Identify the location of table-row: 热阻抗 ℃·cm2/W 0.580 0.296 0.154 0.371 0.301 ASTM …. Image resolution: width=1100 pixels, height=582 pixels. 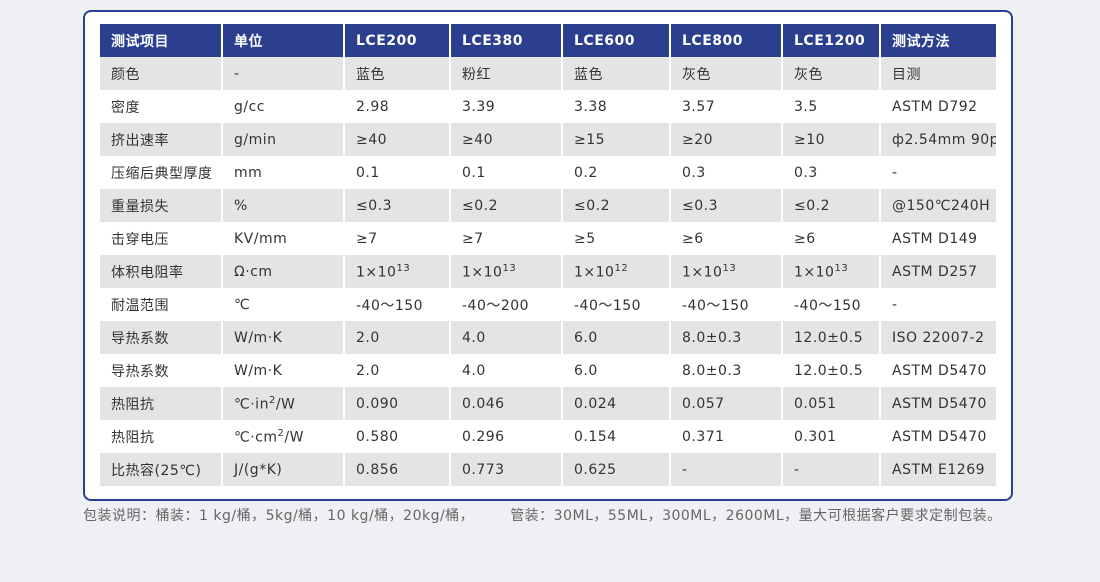
(549, 436).